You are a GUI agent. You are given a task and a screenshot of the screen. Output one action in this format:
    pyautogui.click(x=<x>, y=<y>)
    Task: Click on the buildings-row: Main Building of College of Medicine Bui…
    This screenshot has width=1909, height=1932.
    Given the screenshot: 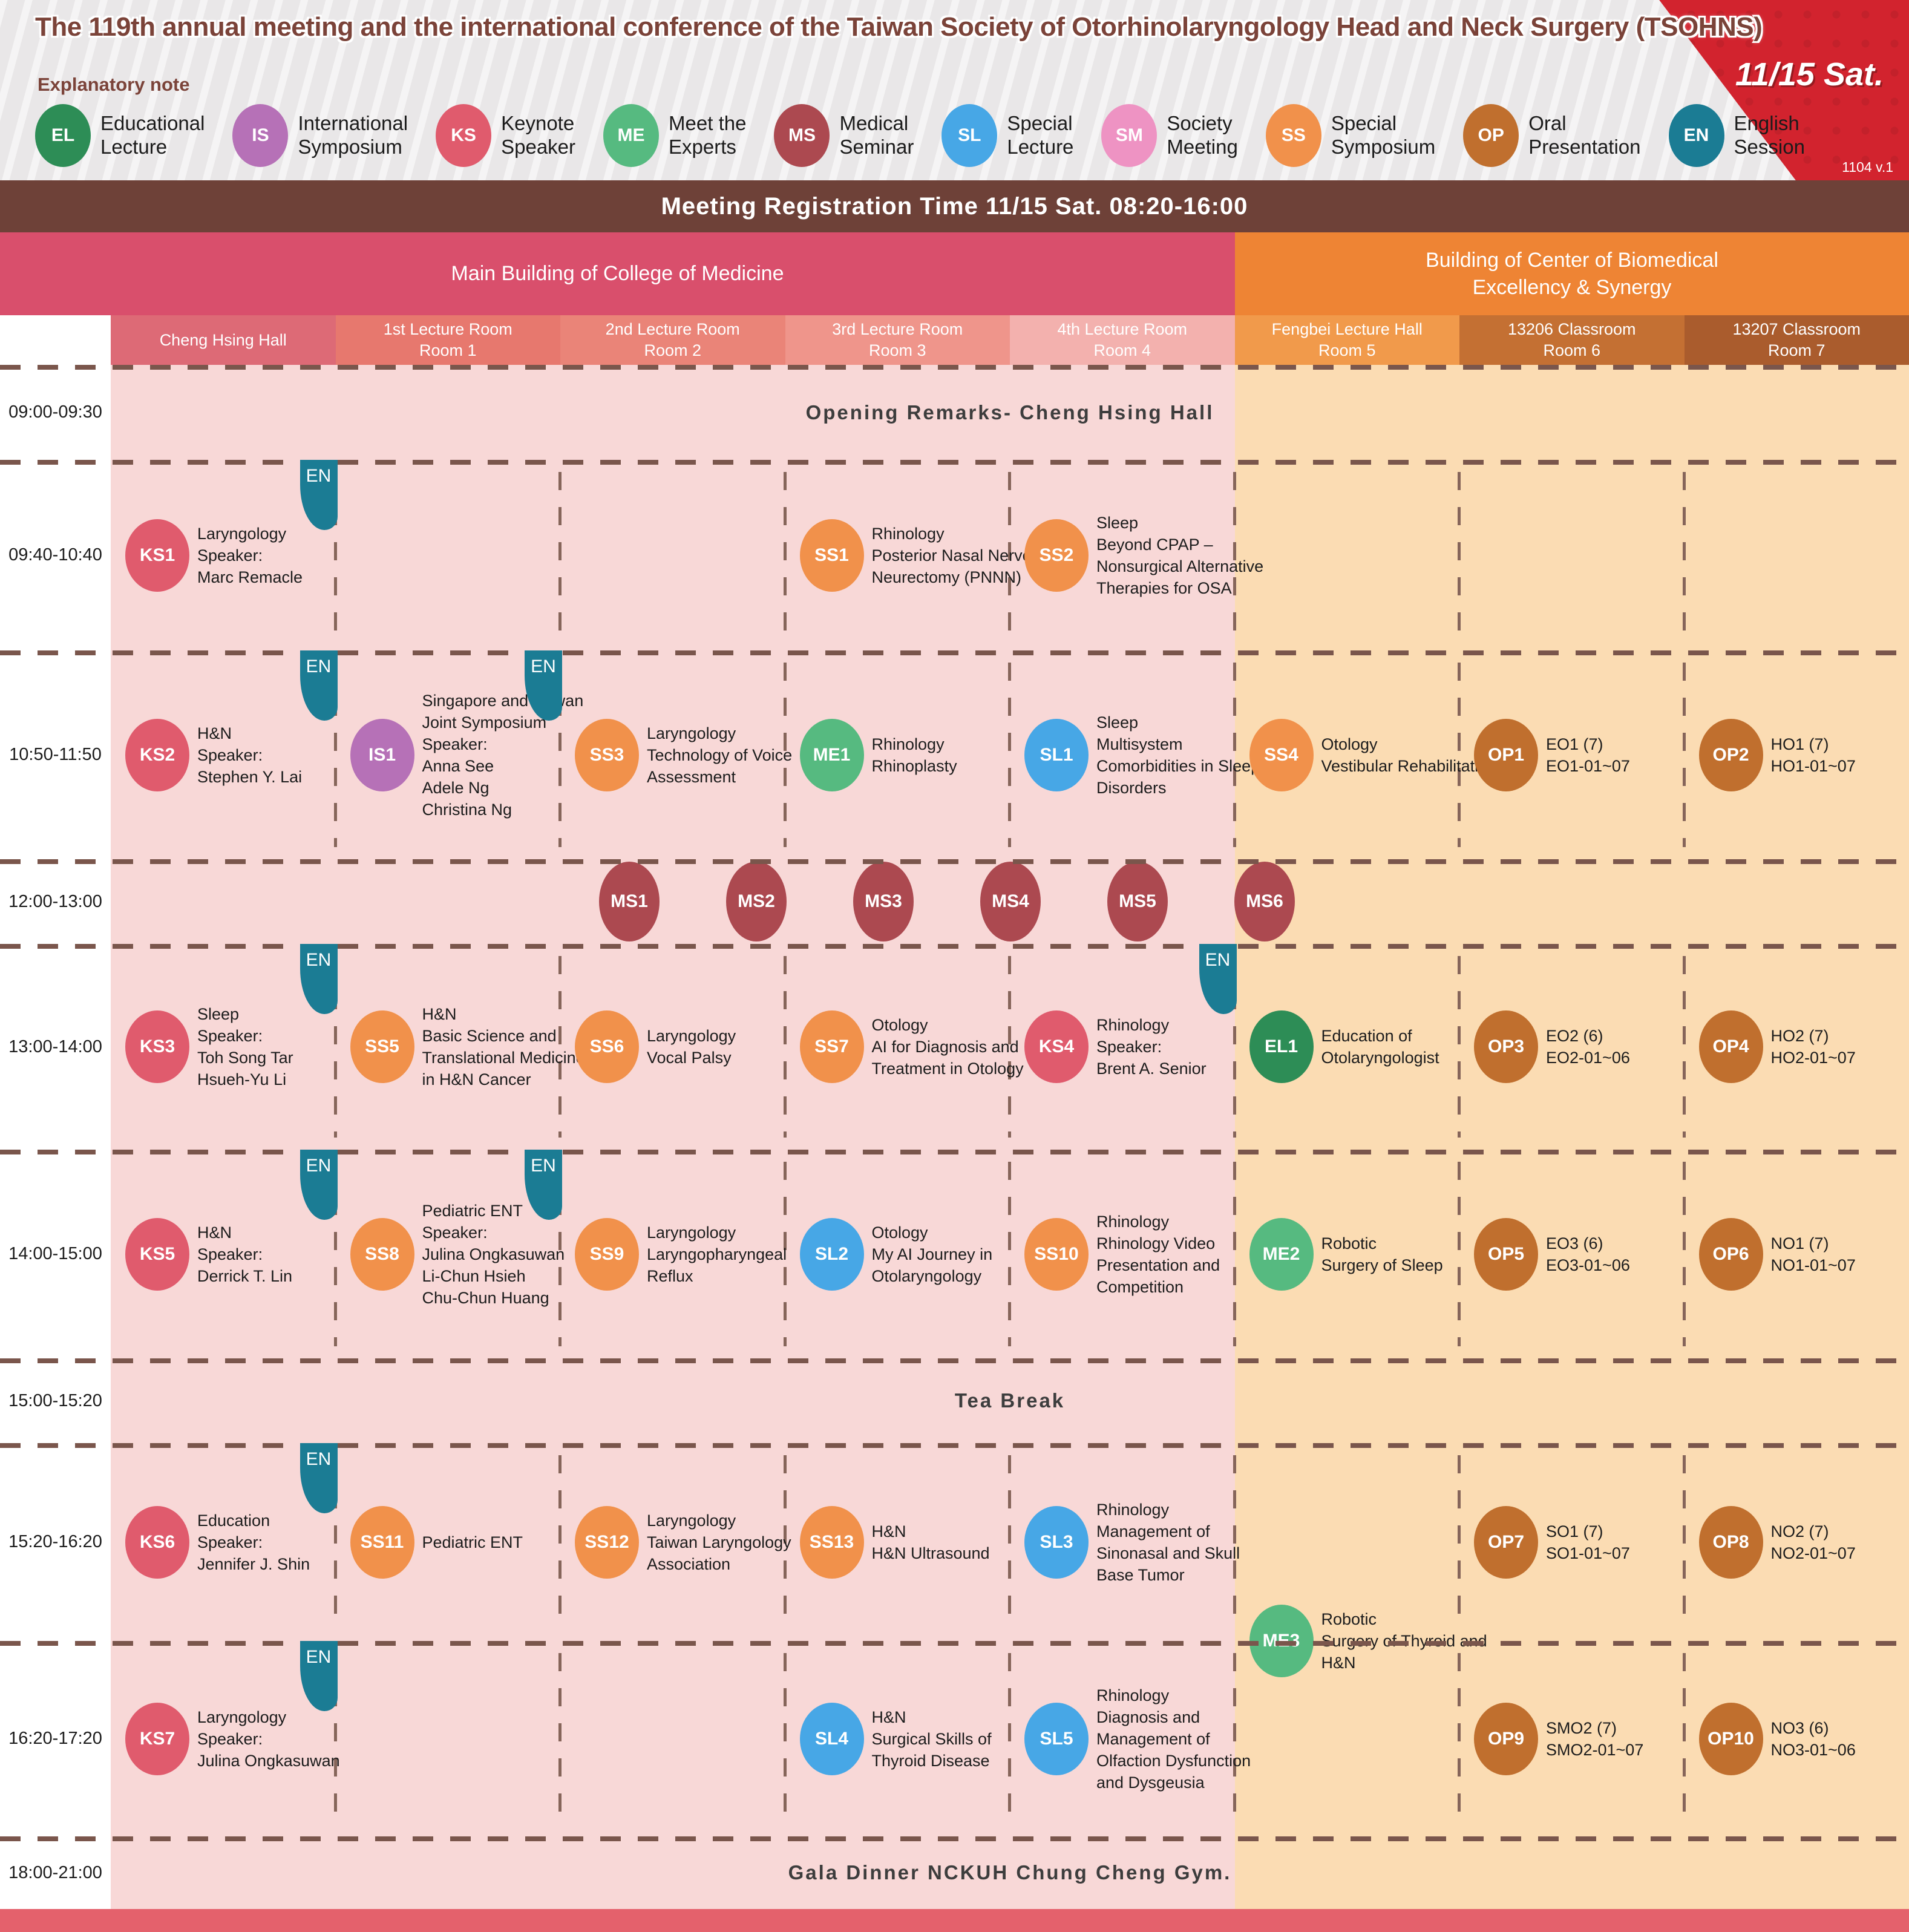 What is the action you would take?
    pyautogui.click(x=954, y=274)
    